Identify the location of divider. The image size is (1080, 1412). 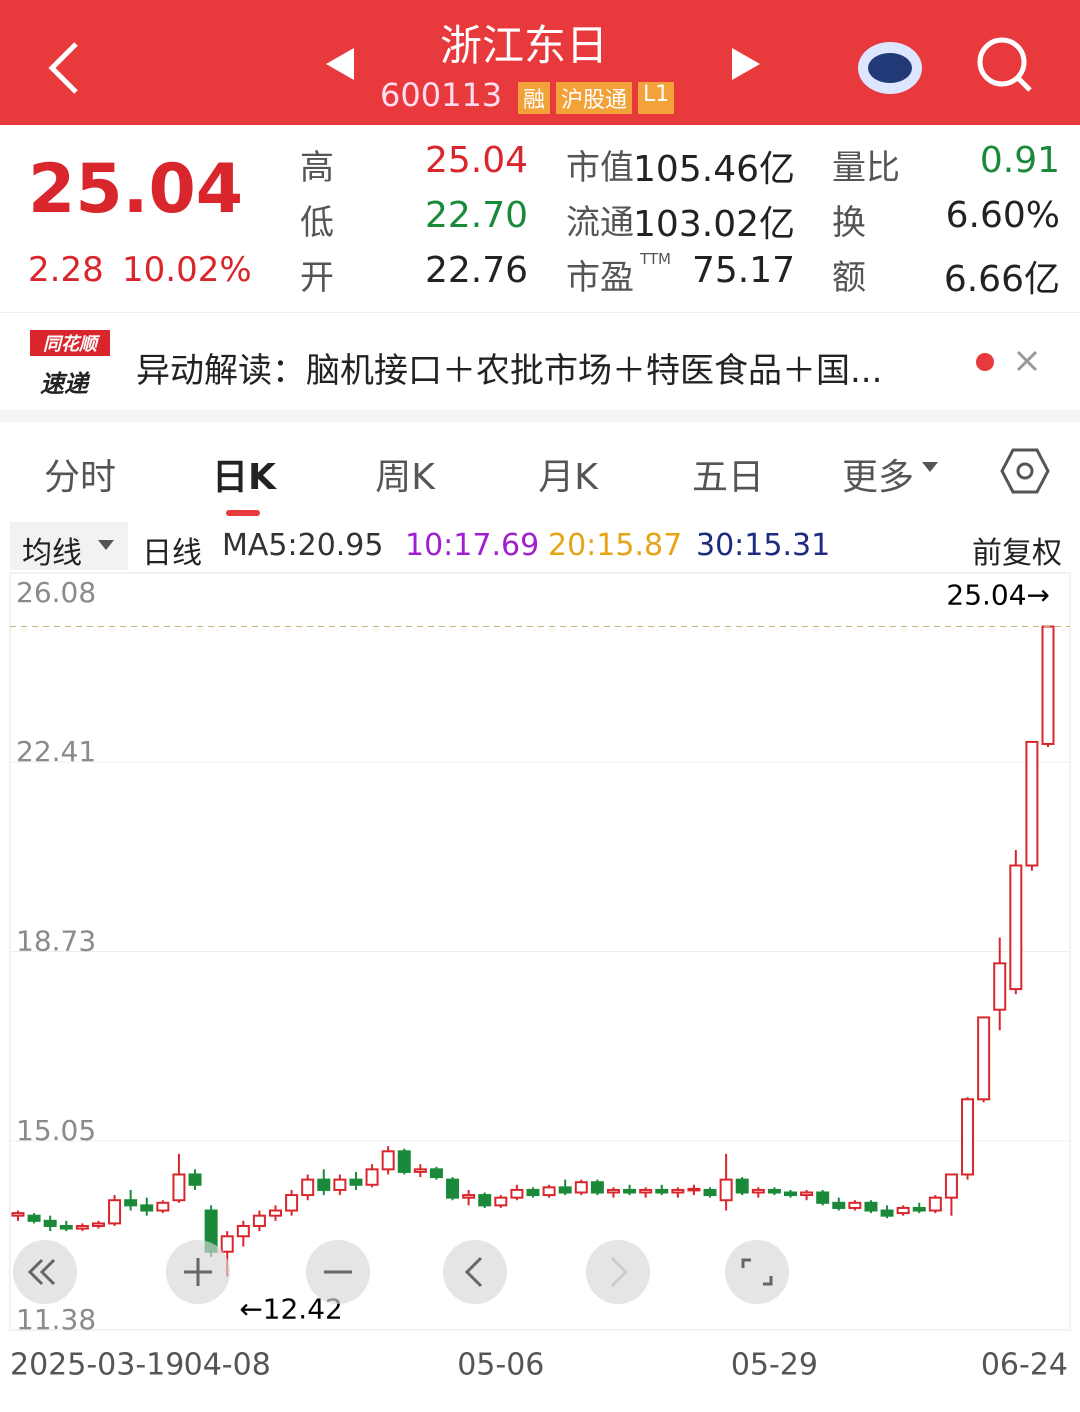
(540, 416).